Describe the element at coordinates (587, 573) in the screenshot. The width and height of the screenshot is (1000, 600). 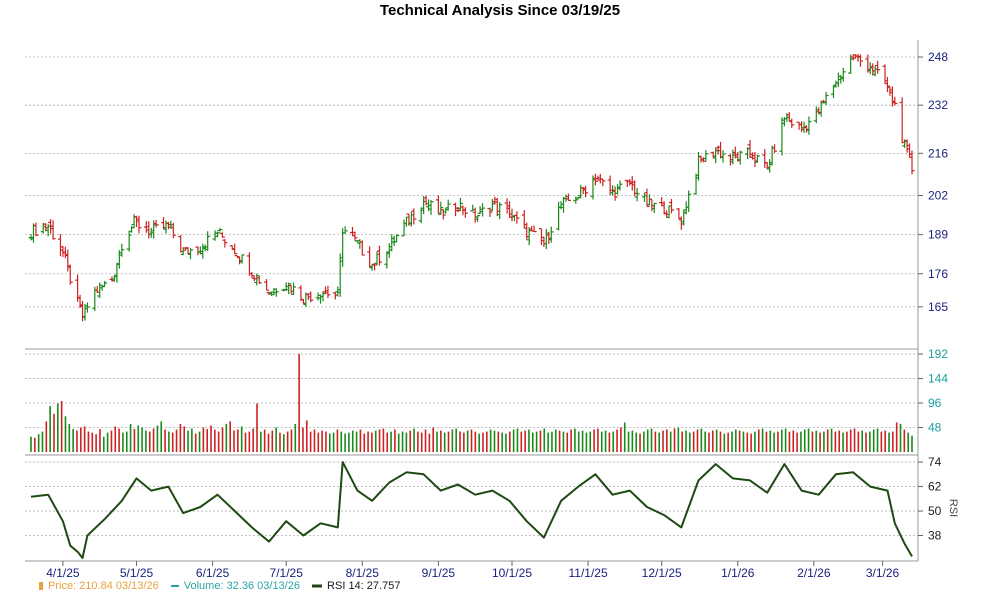
I see `x-tick-label: 11/1/25` at that location.